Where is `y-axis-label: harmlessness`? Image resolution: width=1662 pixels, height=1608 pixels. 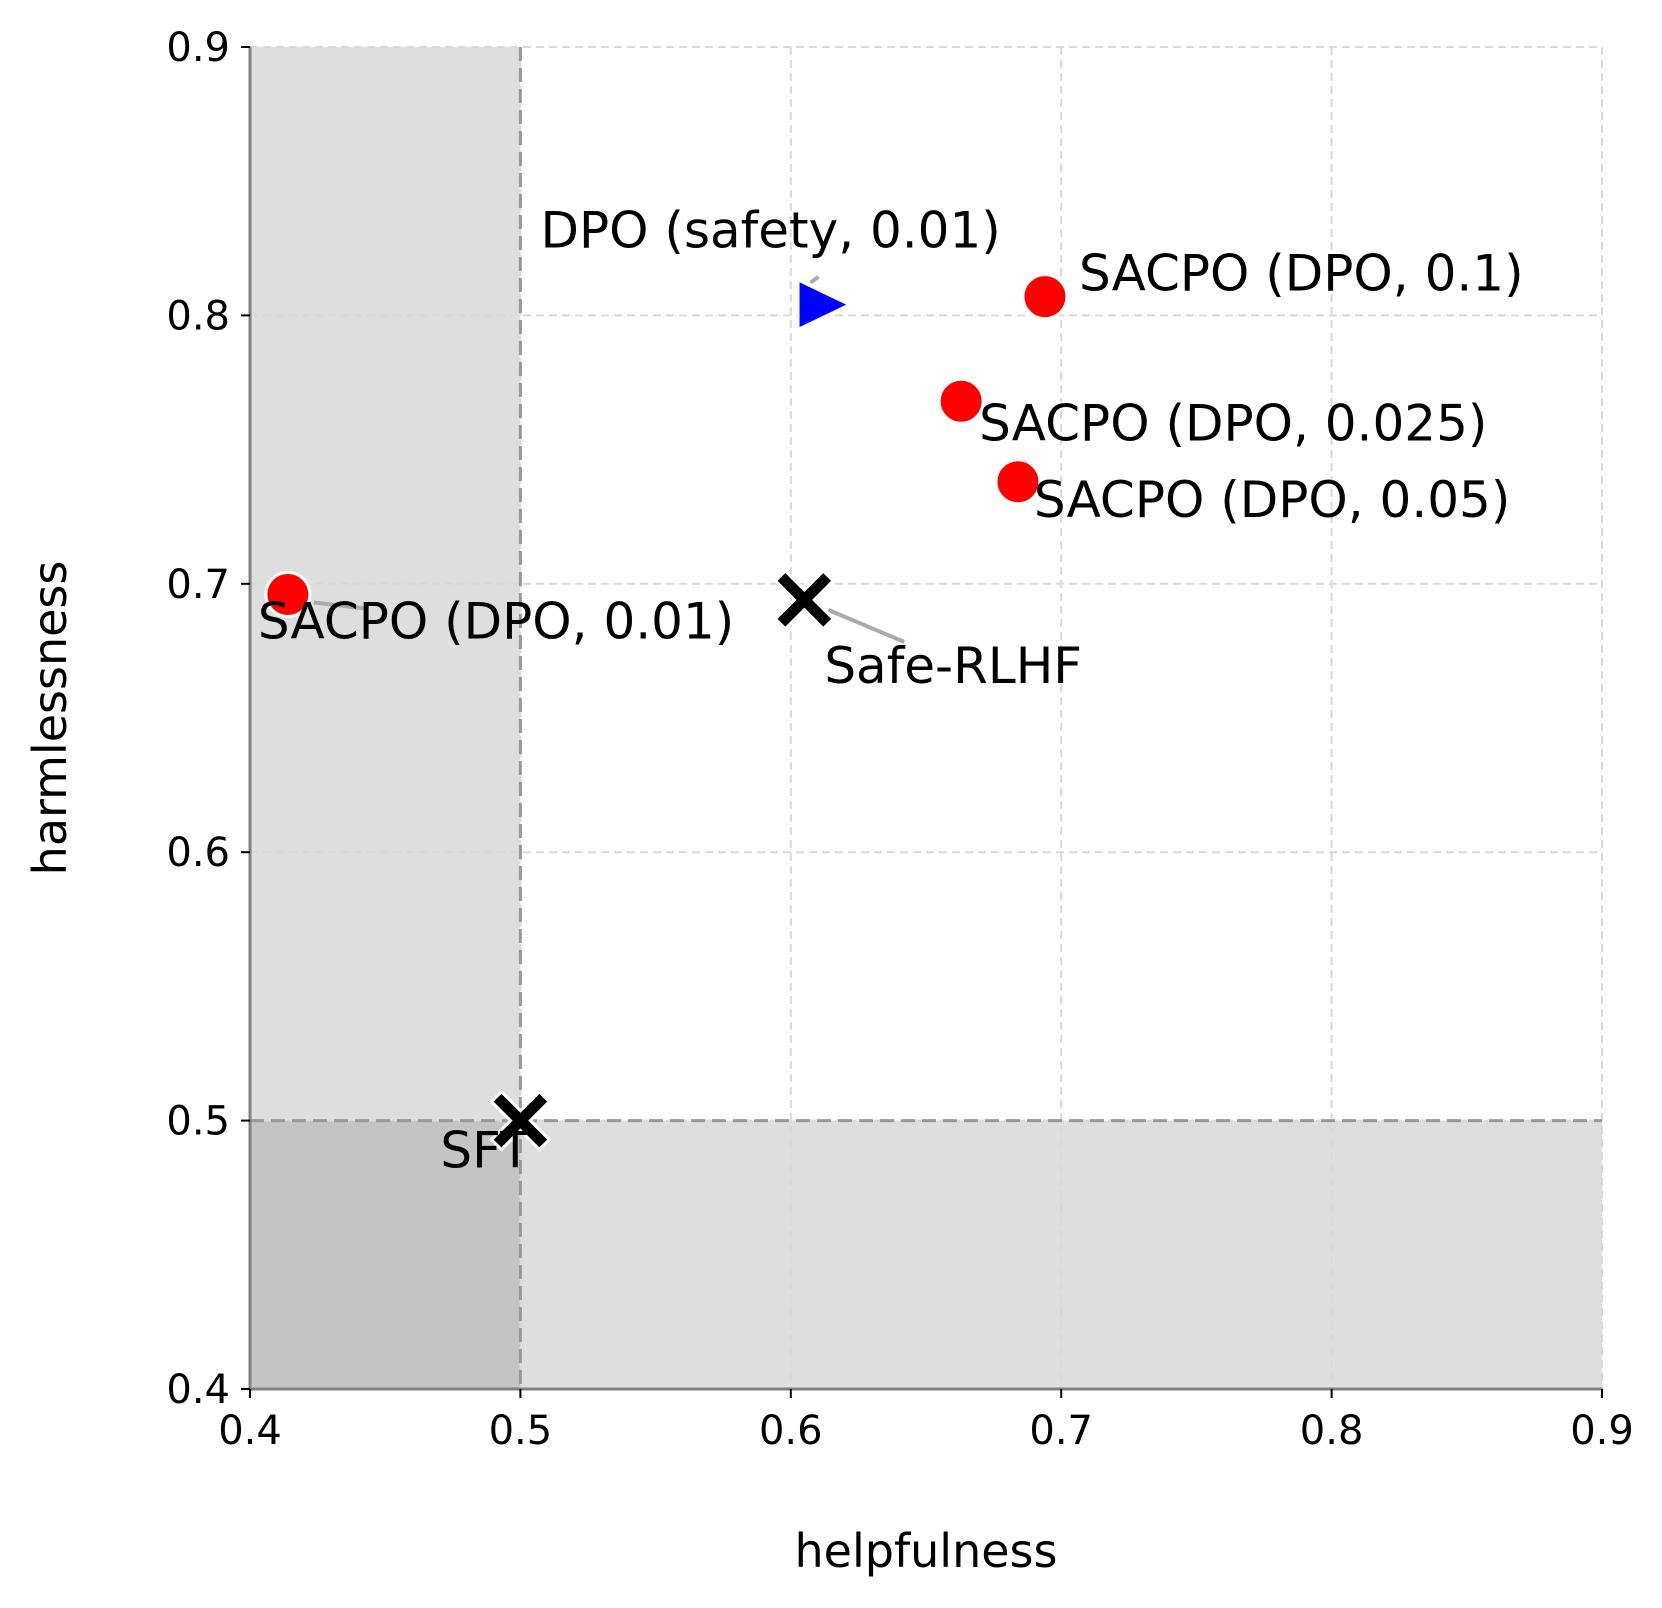 y-axis-label: harmlessness is located at coordinates (50, 718).